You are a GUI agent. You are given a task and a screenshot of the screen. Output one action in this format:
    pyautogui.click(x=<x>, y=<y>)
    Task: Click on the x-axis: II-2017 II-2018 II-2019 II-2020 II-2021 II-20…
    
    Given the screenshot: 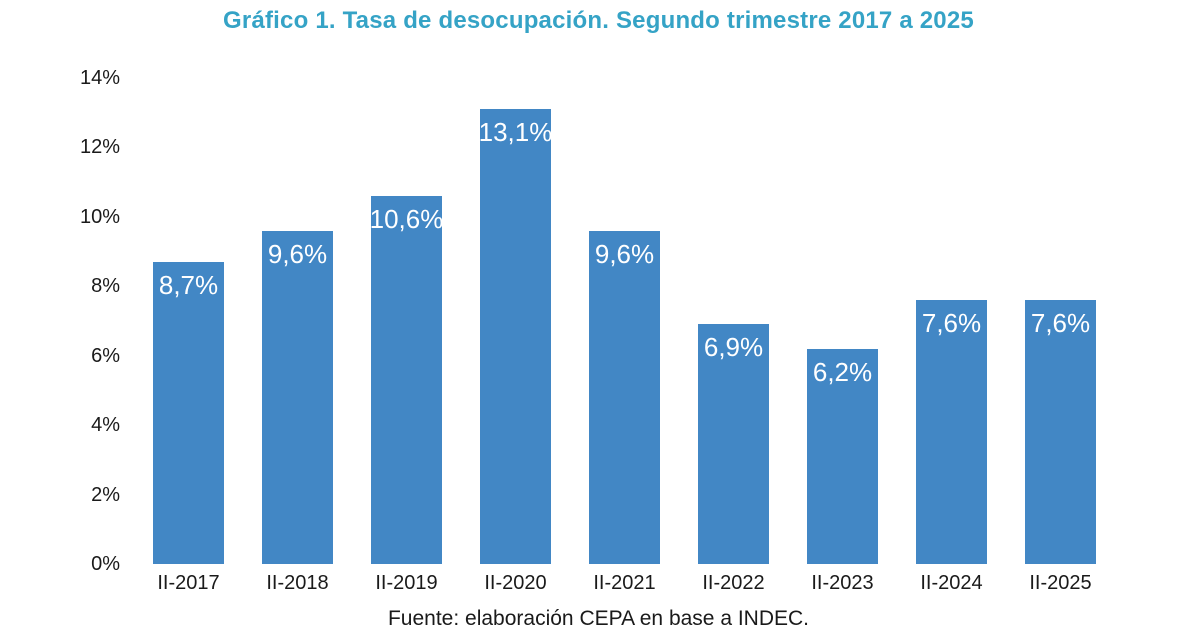 What is the action you would take?
    pyautogui.click(x=624, y=583)
    